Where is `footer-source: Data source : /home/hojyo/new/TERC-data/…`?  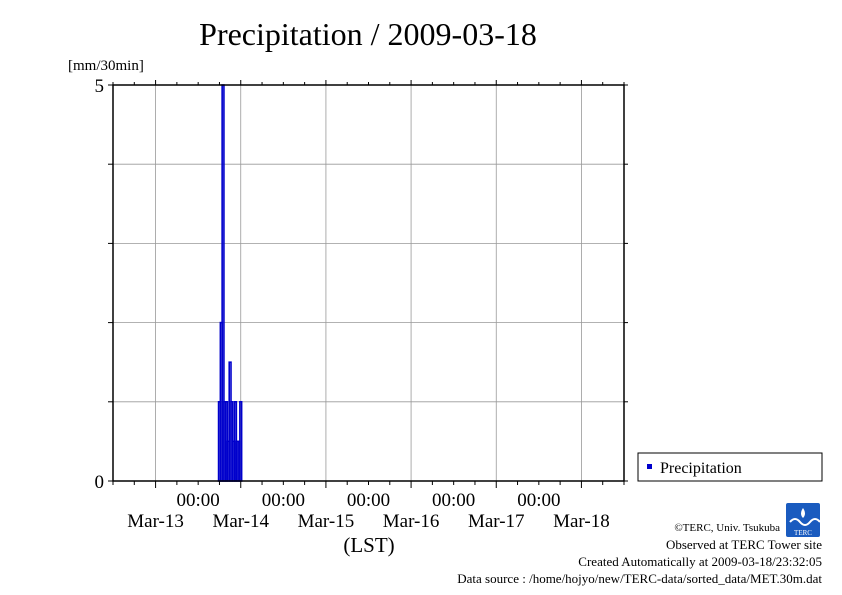 footer-source: Data source : /home/hojyo/new/TERC-data/… is located at coordinates (639, 578).